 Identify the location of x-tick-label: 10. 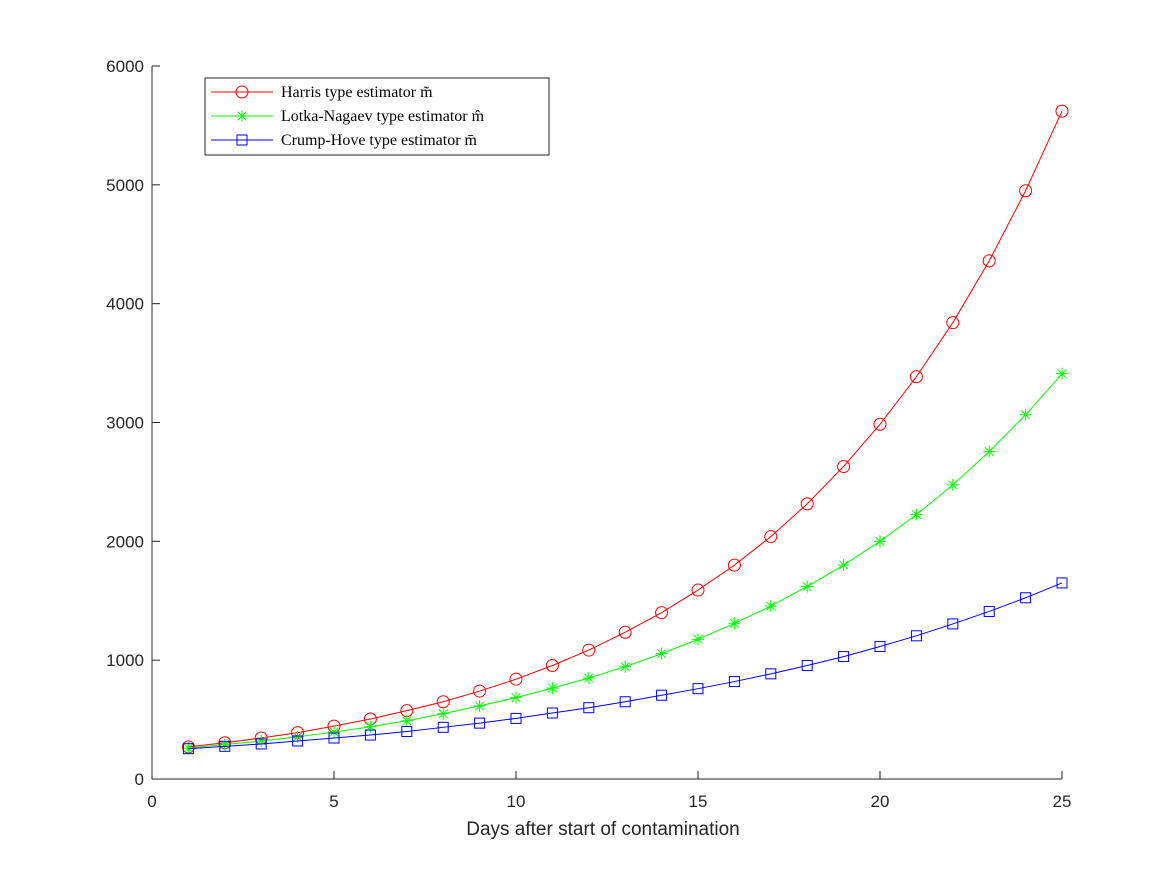
(516, 801).